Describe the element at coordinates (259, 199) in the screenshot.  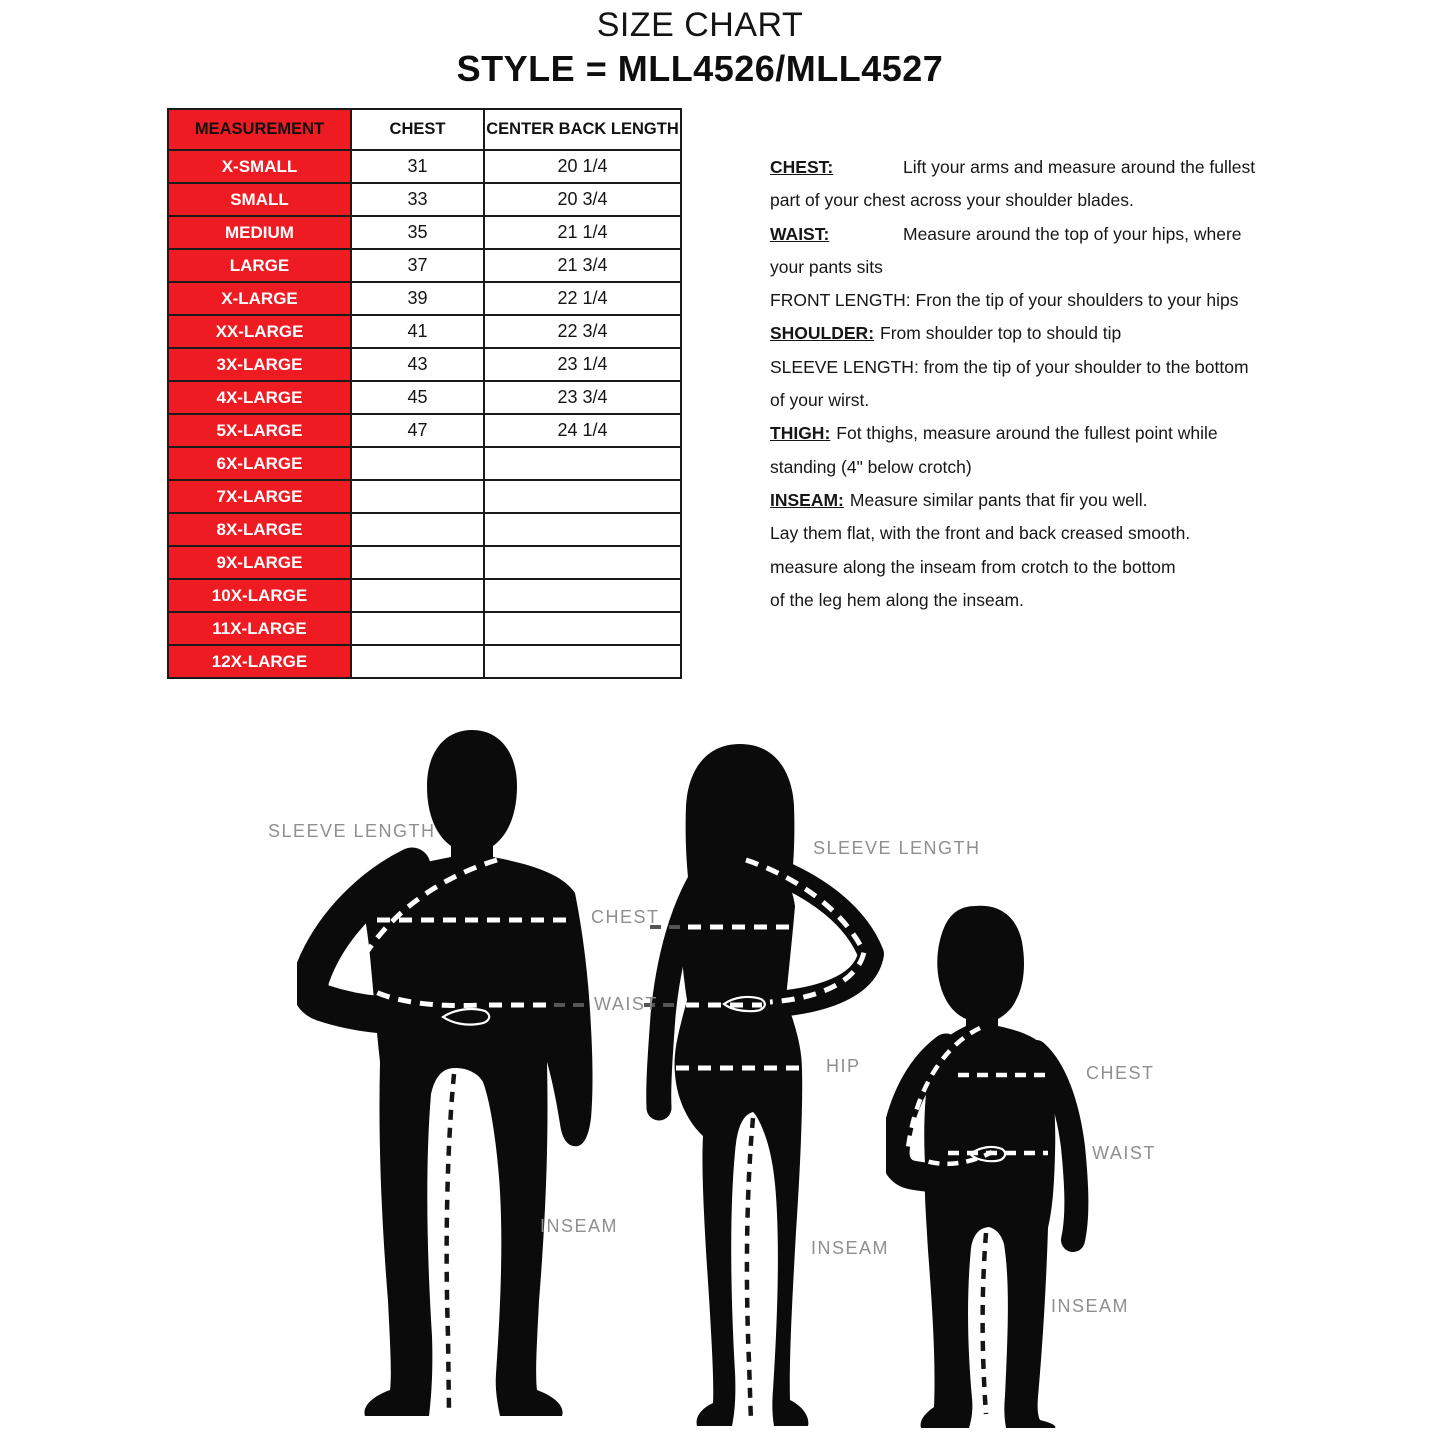
I see `size-cell: SMALL` at that location.